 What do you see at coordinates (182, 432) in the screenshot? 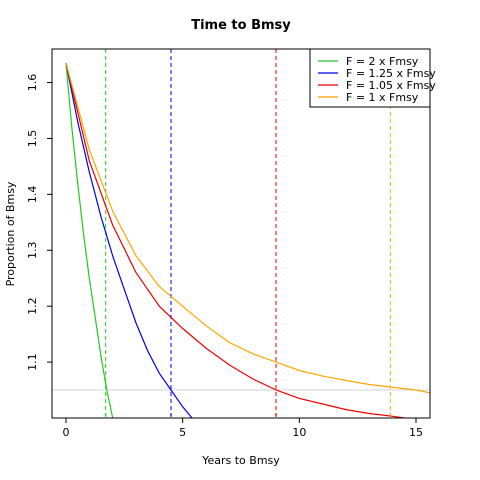
I see `x-tick-label: 5` at bounding box center [182, 432].